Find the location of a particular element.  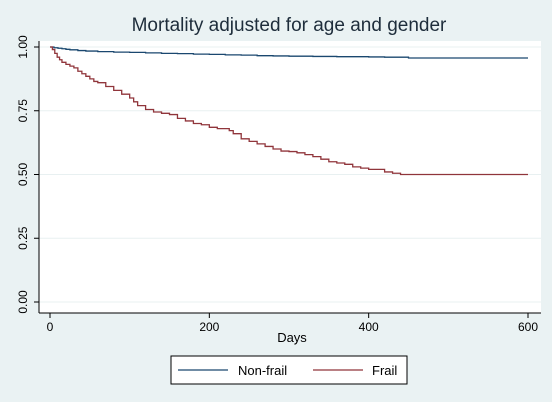

legend is located at coordinates (289, 370).